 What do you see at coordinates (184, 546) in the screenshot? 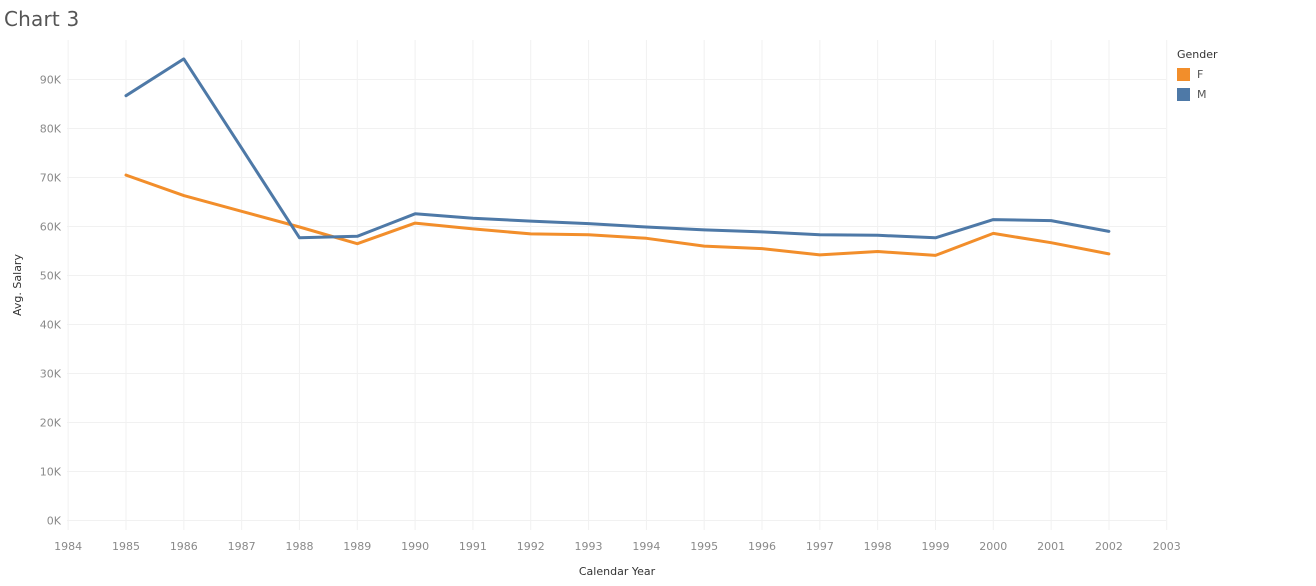
I see `x-tick-label-1986: 1986` at bounding box center [184, 546].